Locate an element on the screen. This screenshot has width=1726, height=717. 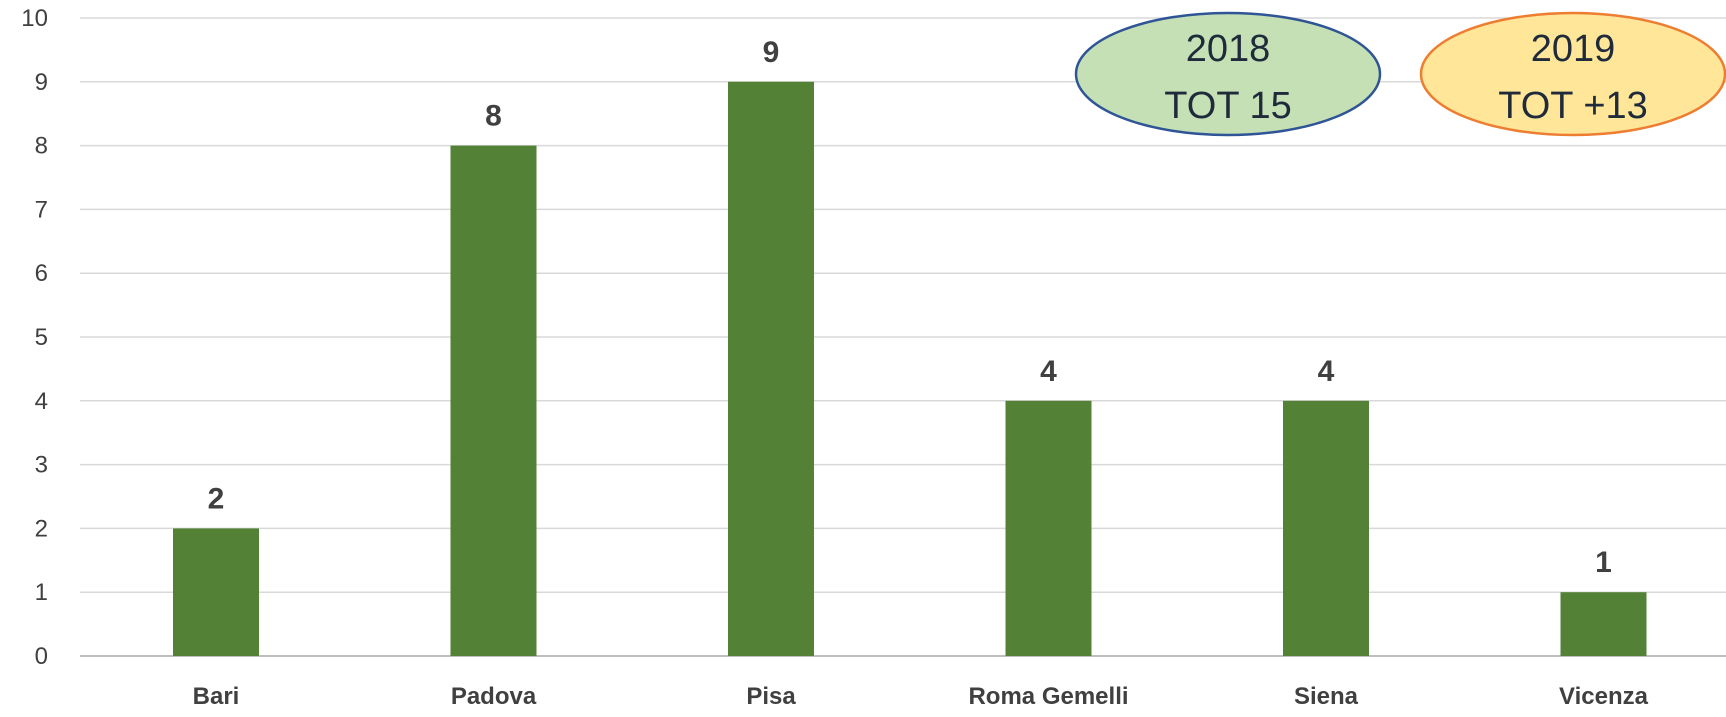
badge-2018-ellipse is located at coordinates (1228, 74).